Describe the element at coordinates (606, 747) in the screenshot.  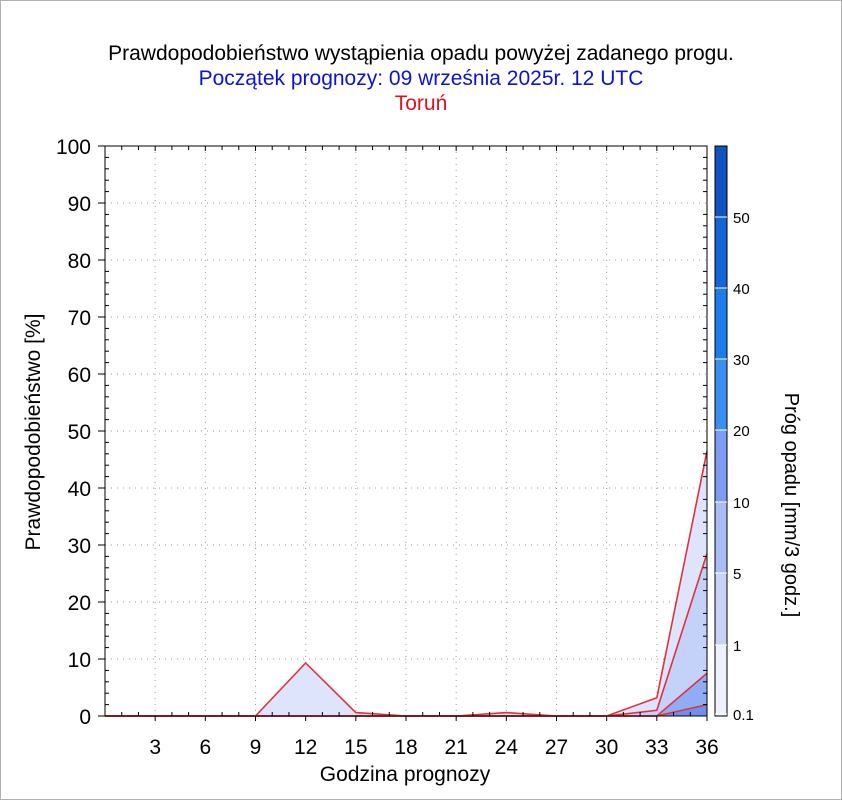
I see `x-tick-label: 30` at that location.